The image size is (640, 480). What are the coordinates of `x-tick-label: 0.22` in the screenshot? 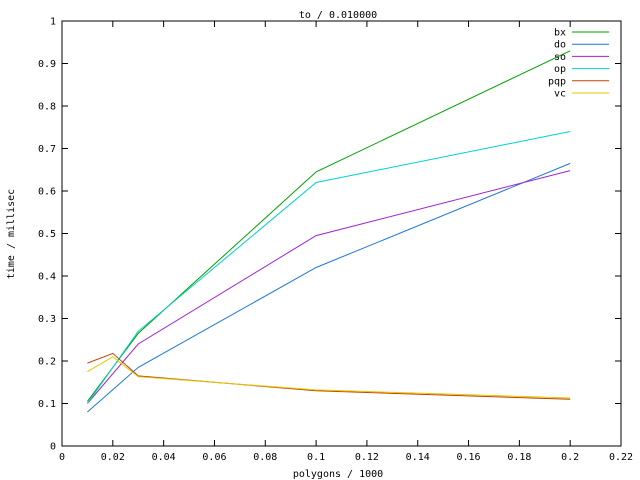 It's located at (621, 457).